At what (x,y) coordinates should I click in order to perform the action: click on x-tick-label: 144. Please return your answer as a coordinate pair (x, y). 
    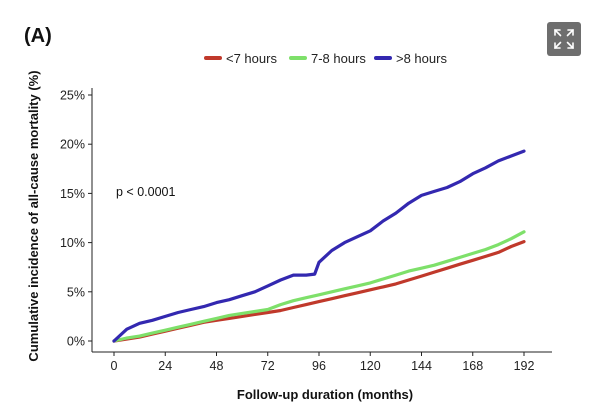
    Looking at the image, I should click on (421, 366).